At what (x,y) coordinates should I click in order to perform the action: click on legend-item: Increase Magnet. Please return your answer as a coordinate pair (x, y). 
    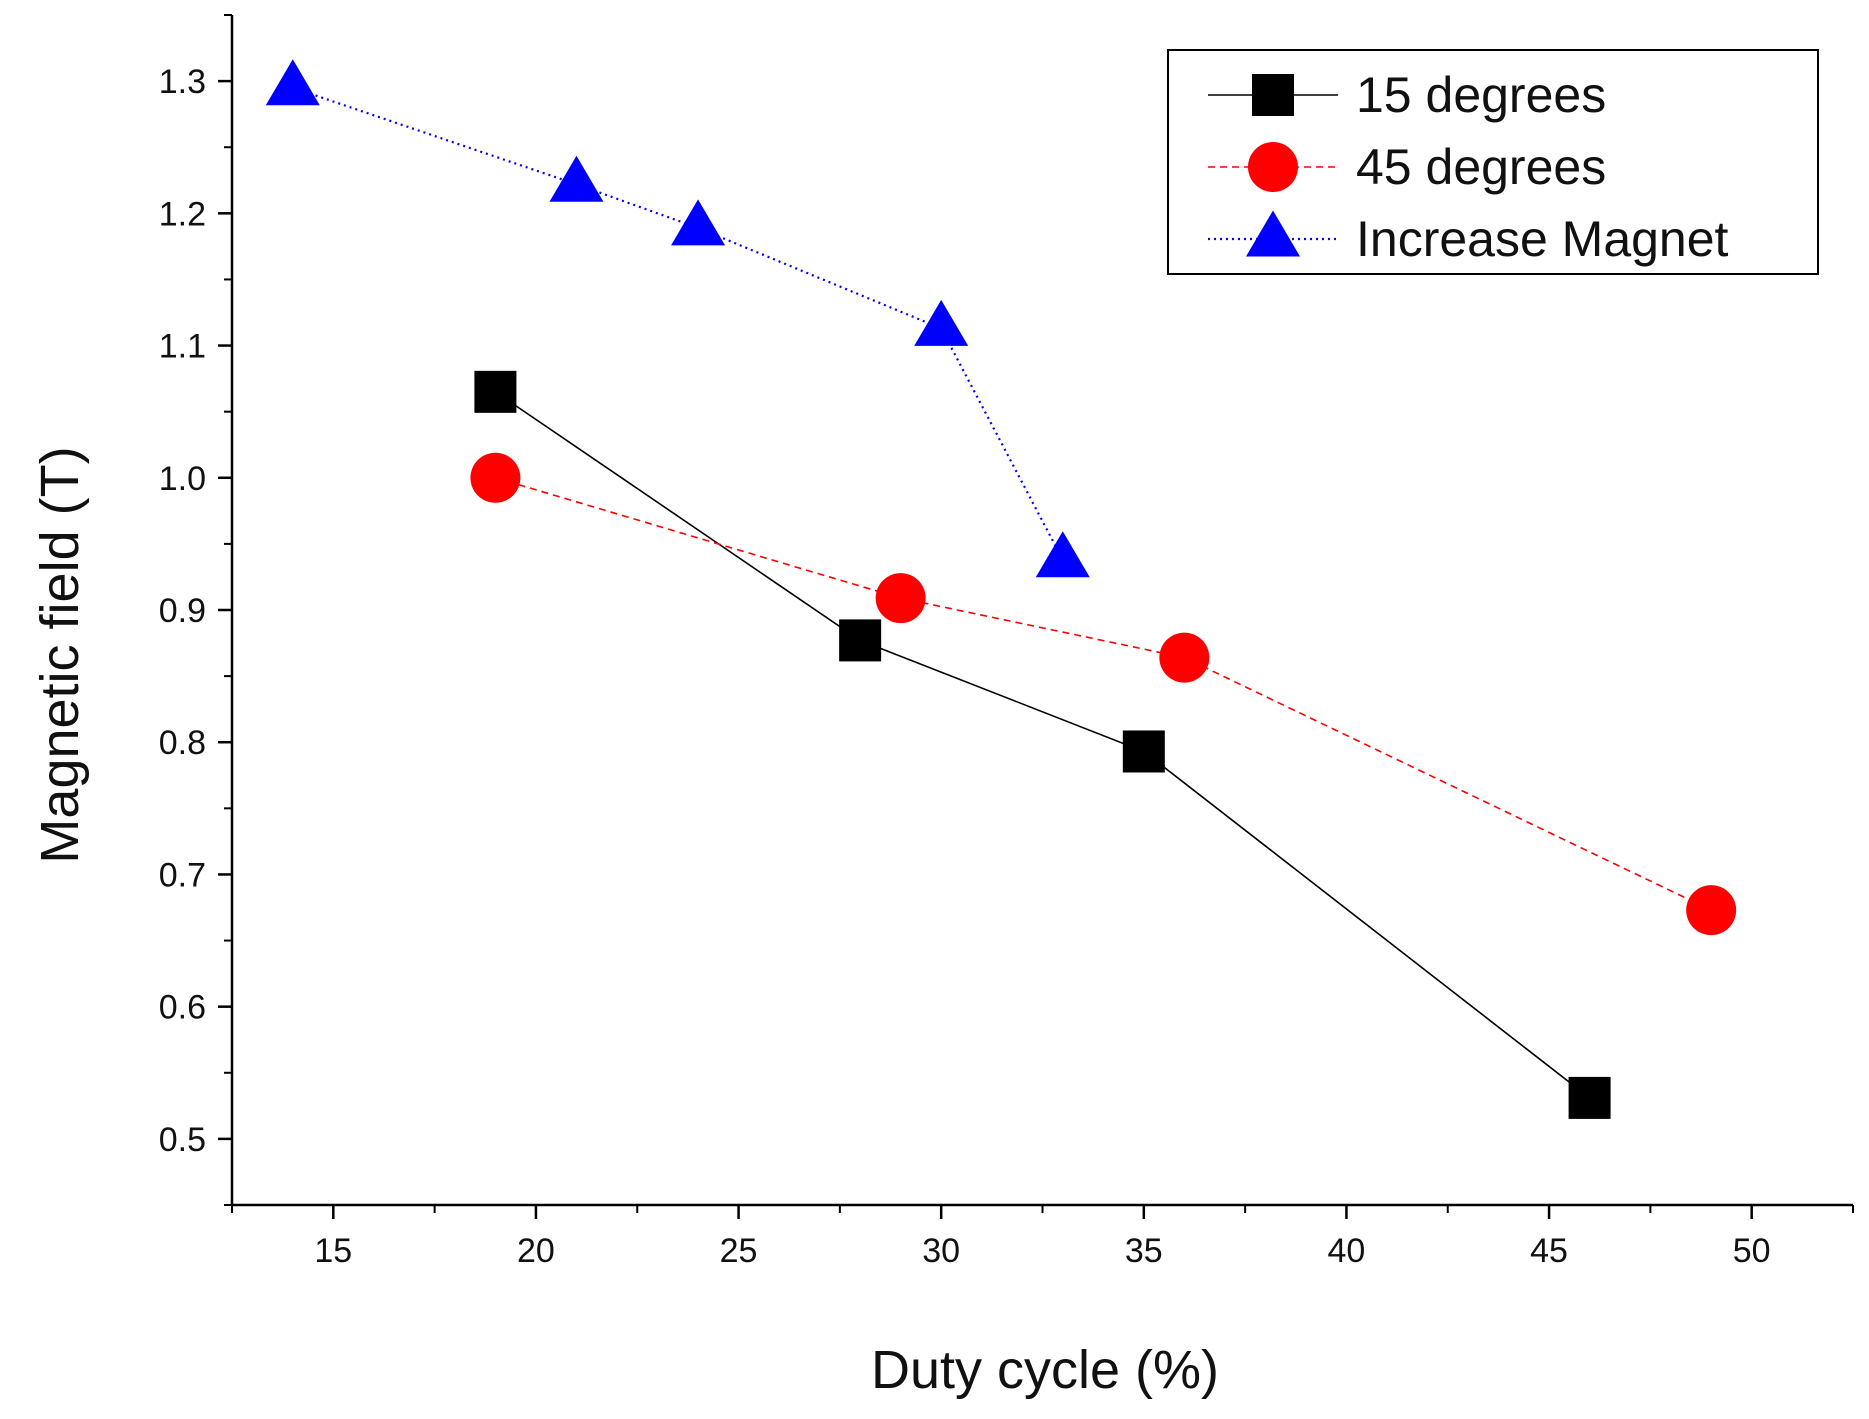
    Looking at the image, I should click on (1468, 238).